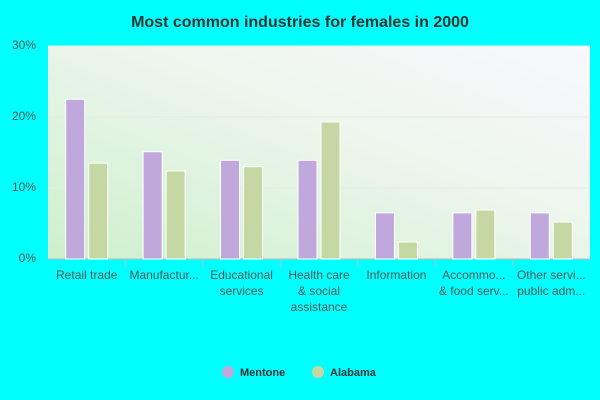 The height and width of the screenshot is (400, 600). Describe the element at coordinates (24, 45) in the screenshot. I see `y-tick-label: 30%` at that location.